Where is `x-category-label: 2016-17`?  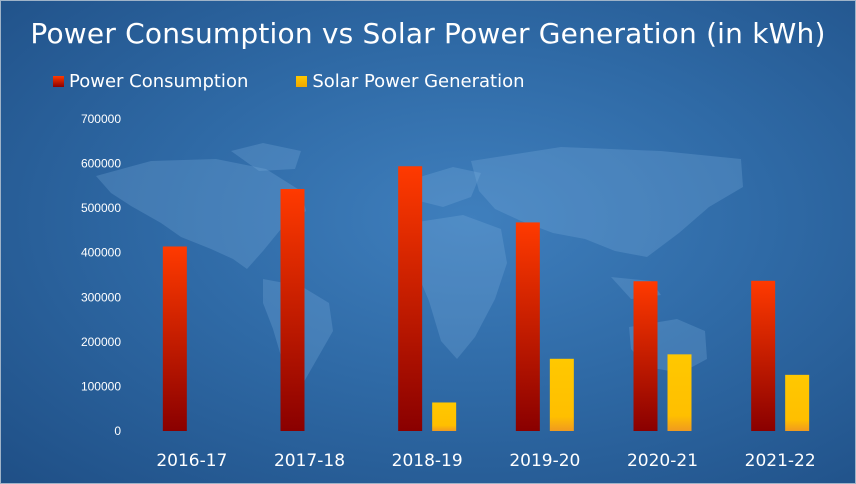
x-category-label: 2016-17 is located at coordinates (191, 461).